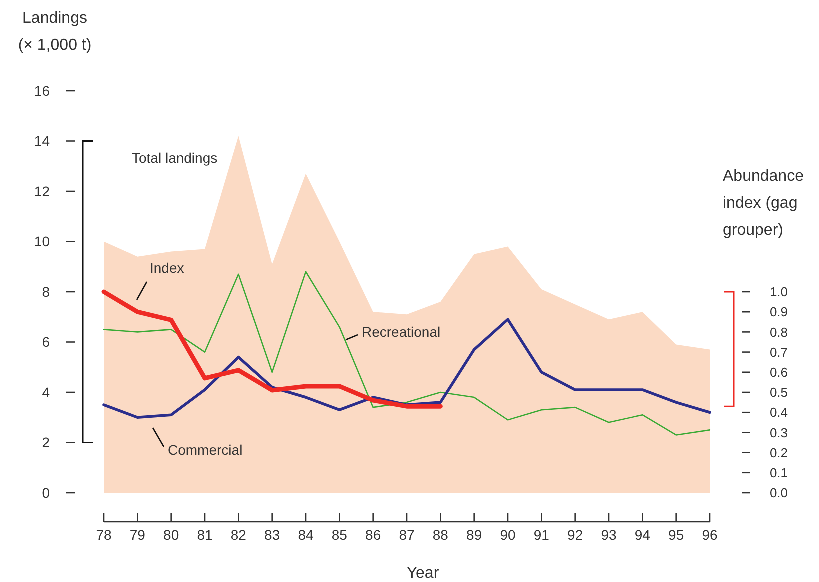  I want to click on series-label: Total landings, so click(175, 158).